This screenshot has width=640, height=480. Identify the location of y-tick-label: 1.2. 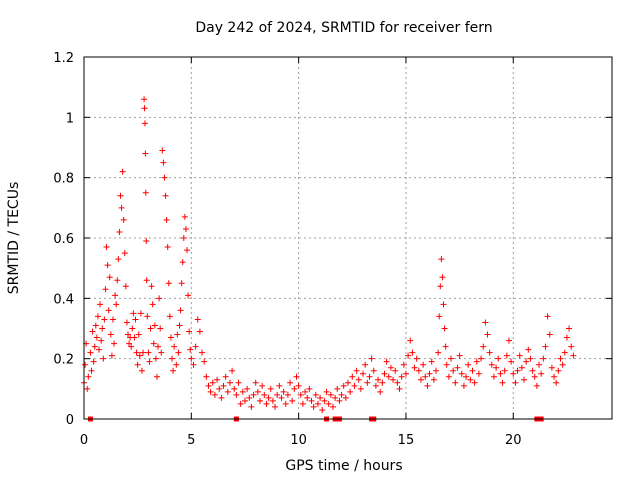
(63, 58).